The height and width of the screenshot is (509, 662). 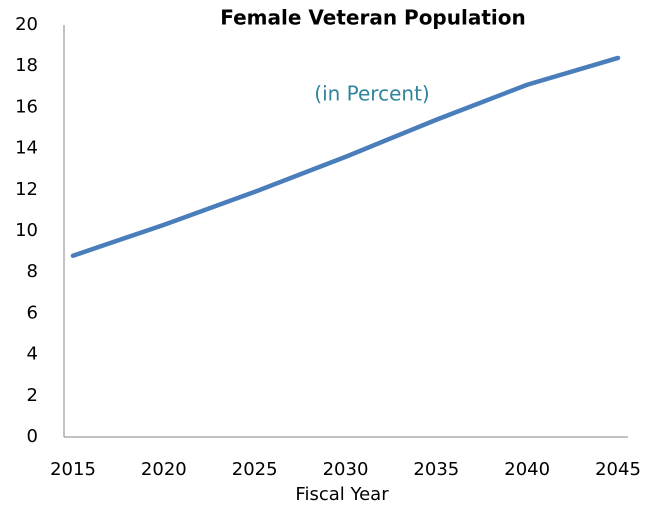 What do you see at coordinates (26, 65) in the screenshot?
I see `y-tick-label: 18` at bounding box center [26, 65].